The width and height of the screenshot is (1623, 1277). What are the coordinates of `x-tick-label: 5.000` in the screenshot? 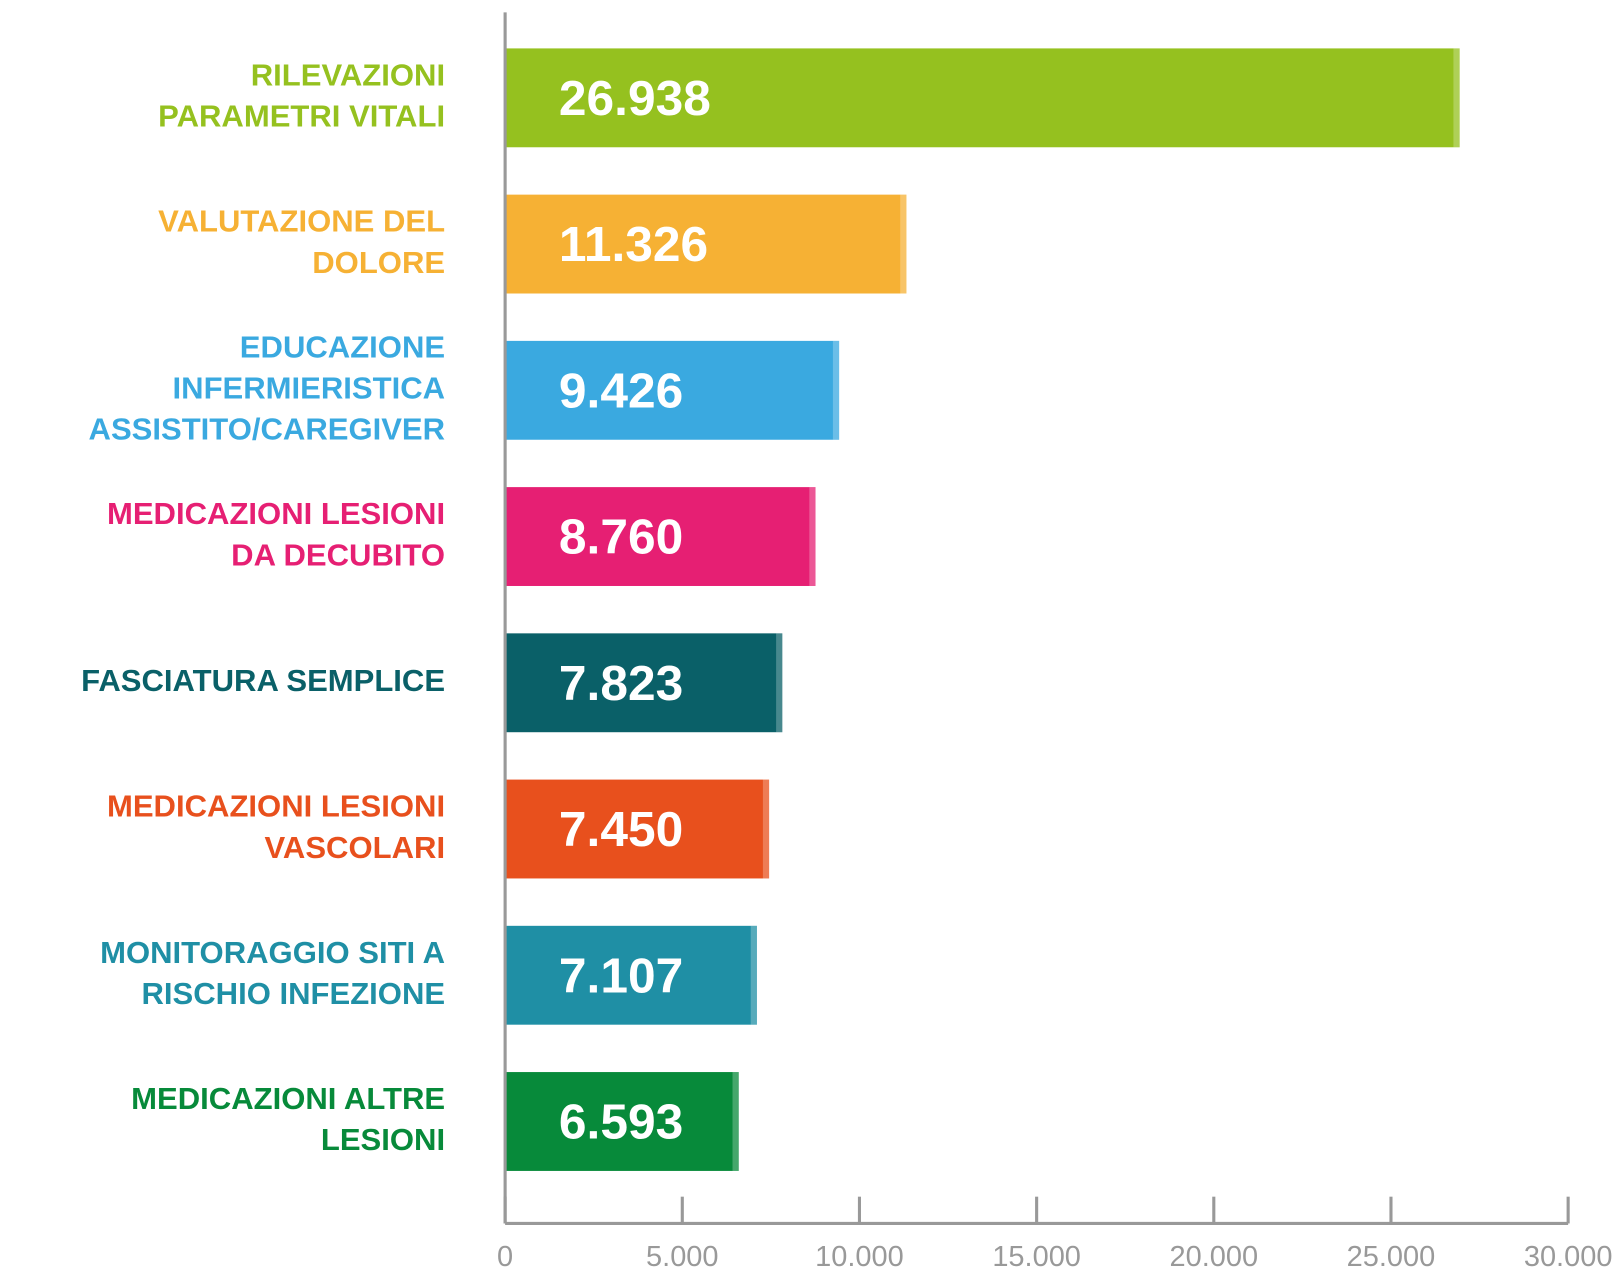 It's located at (682, 1257).